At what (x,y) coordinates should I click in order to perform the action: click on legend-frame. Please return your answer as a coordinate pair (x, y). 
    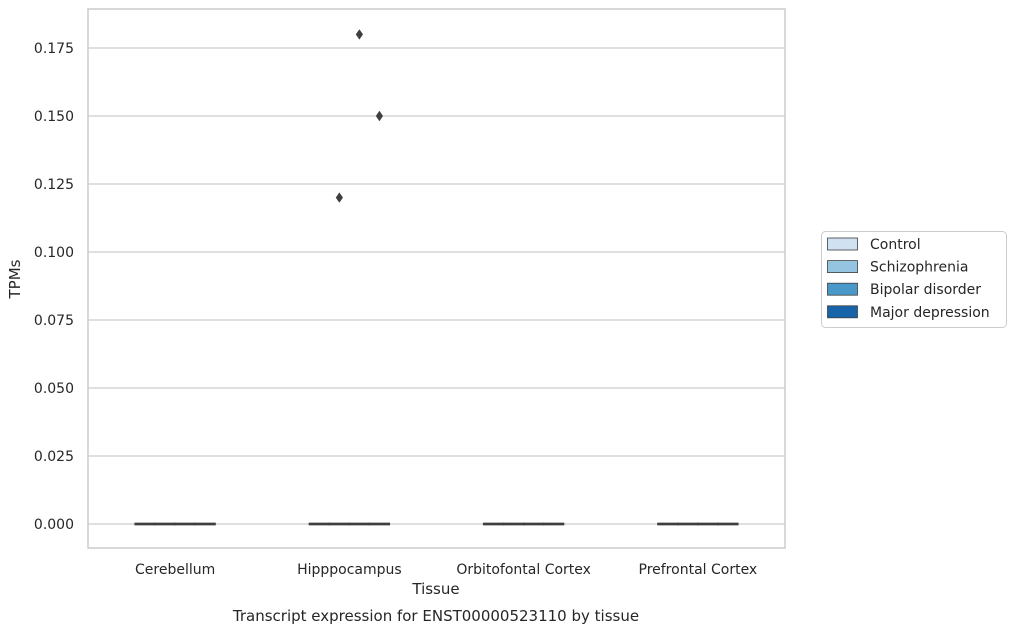
    Looking at the image, I should click on (914, 279).